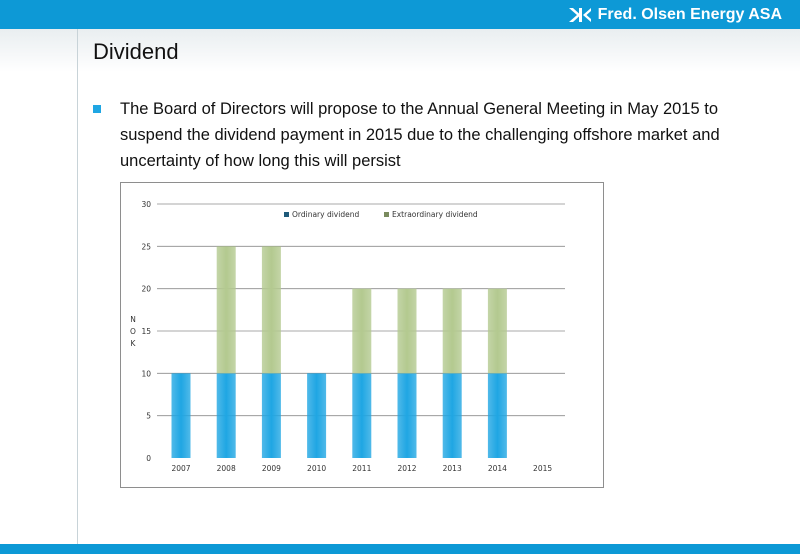 The image size is (800, 554). I want to click on x-tick-label: 2014, so click(497, 468).